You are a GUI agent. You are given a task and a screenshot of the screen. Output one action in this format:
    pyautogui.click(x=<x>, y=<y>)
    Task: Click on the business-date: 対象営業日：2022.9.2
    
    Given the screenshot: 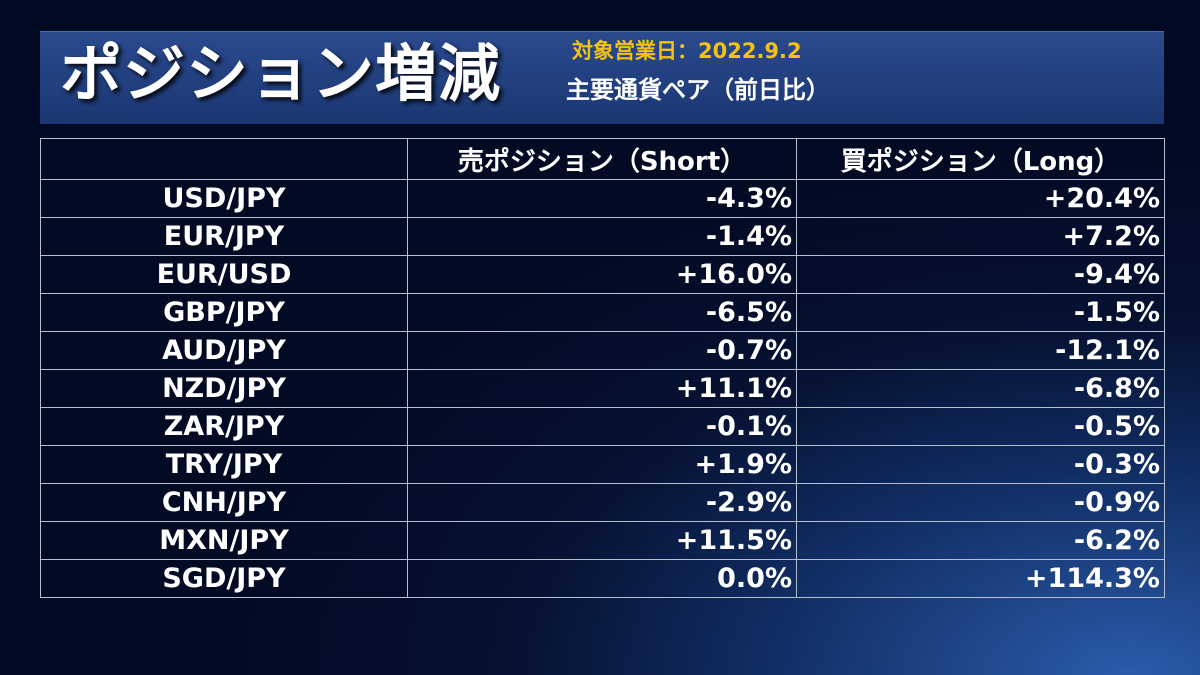 What is the action you would take?
    pyautogui.click(x=687, y=51)
    